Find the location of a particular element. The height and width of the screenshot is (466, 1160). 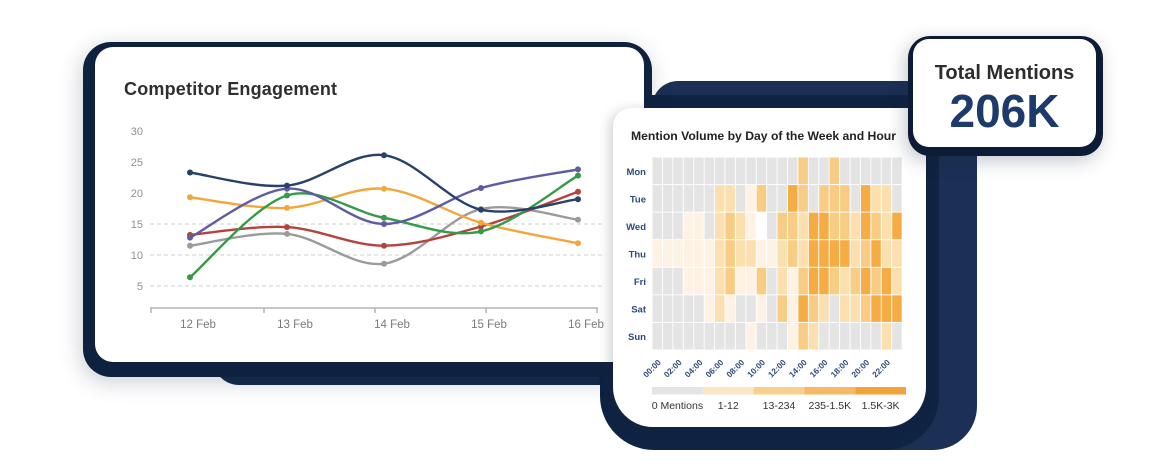

svg-text: 1-12 is located at coordinates (728, 406).